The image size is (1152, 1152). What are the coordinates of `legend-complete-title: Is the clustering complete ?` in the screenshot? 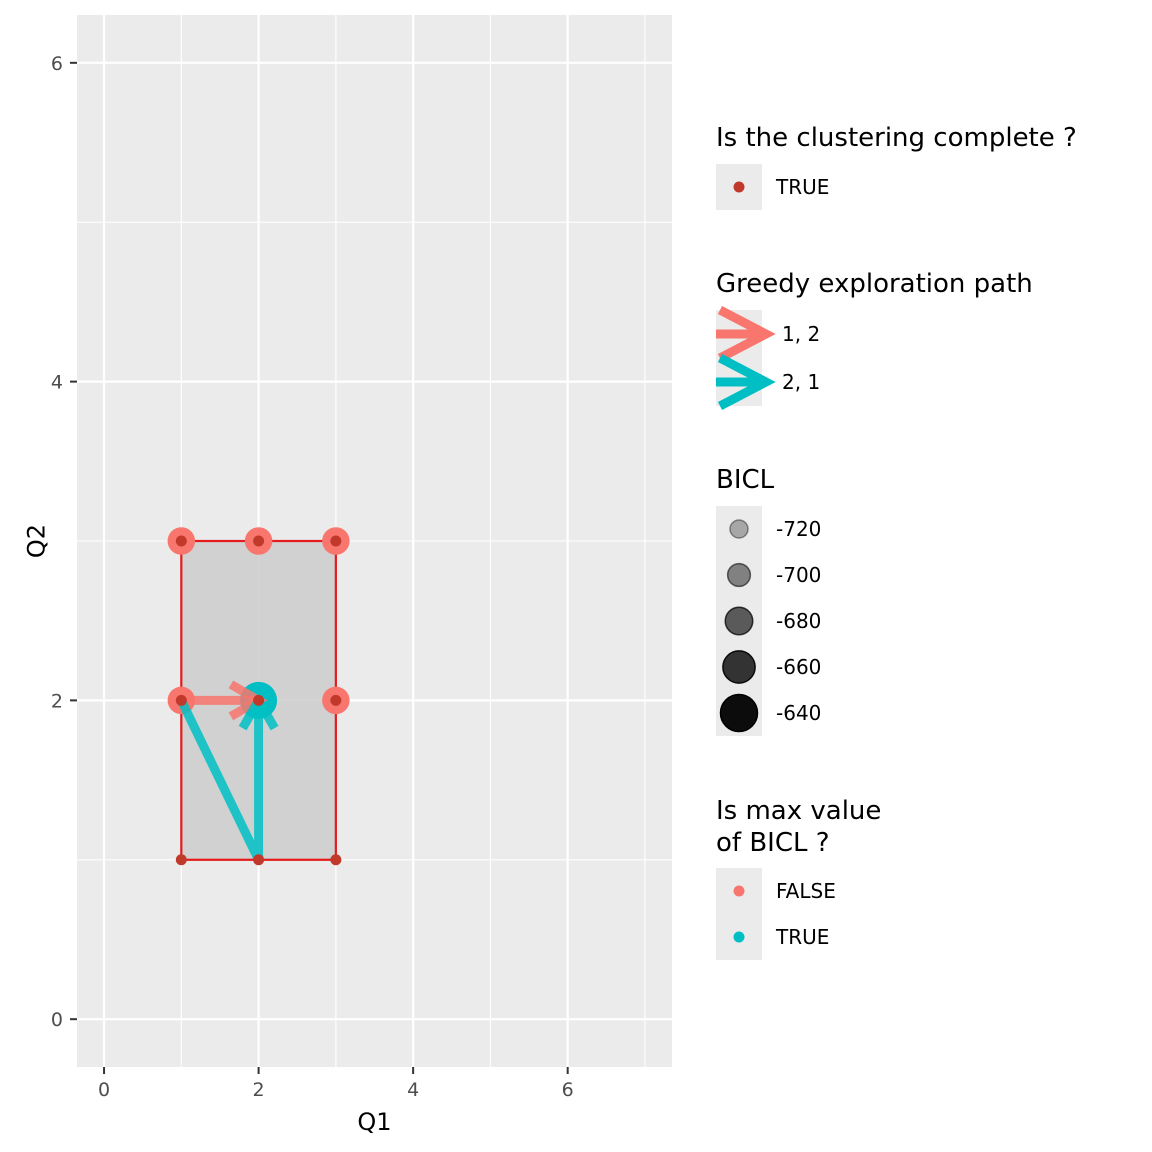 It's located at (896, 138).